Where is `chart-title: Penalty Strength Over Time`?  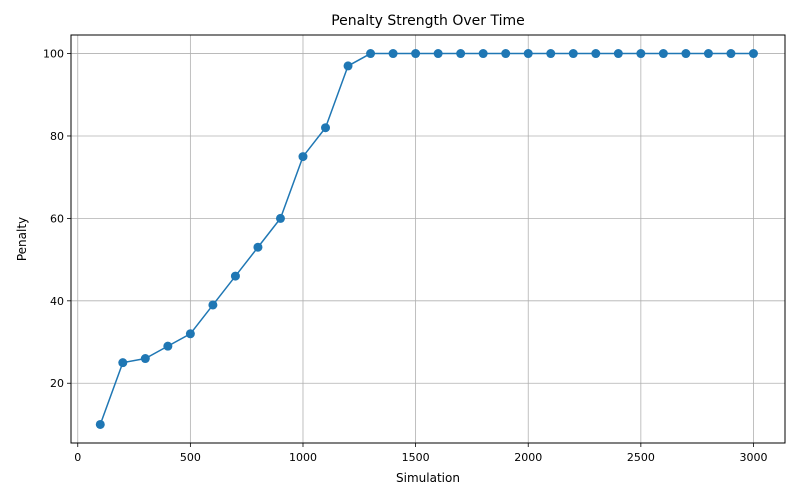
chart-title: Penalty Strength Over Time is located at coordinates (428, 21).